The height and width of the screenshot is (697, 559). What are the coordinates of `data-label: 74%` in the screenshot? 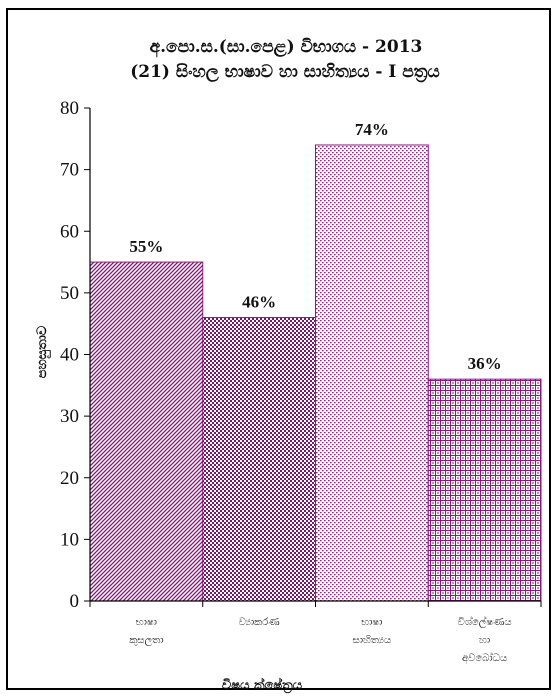 It's located at (372, 129).